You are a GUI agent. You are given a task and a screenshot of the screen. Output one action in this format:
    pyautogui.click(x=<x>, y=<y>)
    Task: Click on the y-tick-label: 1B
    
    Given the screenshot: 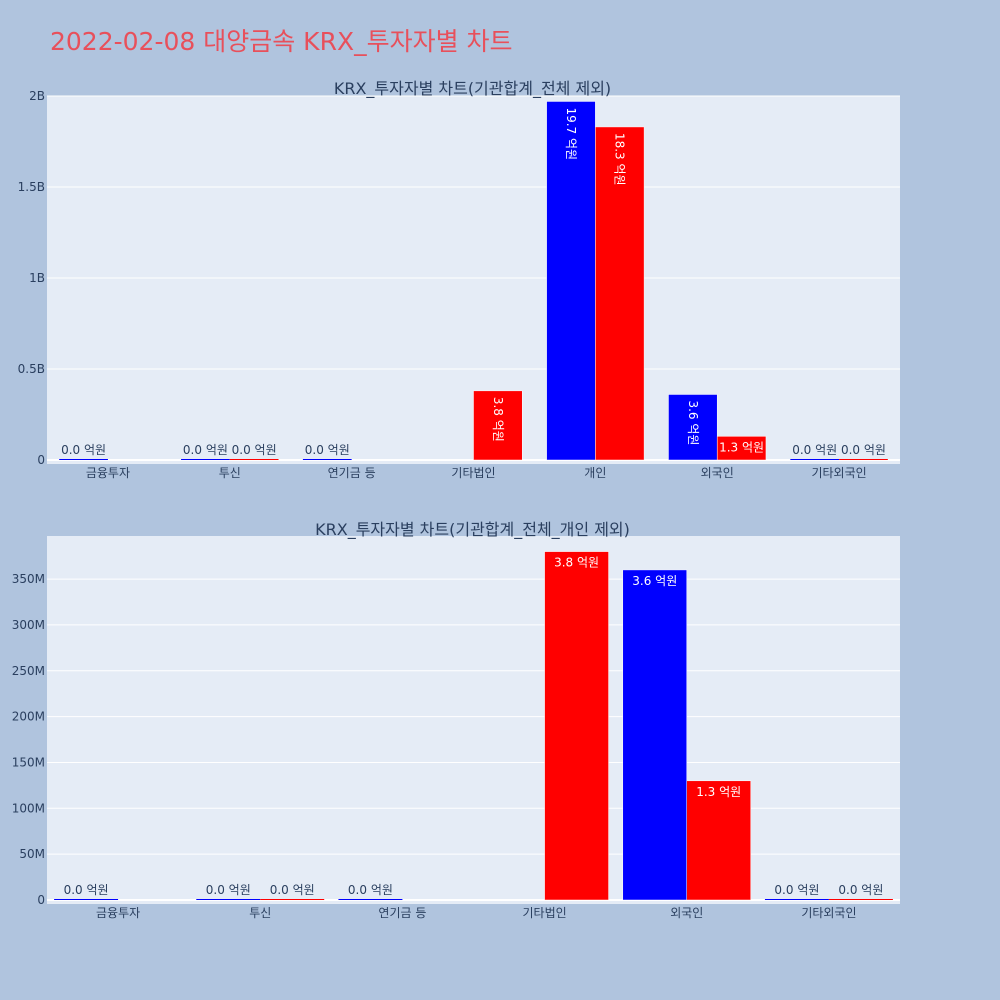 What is the action you would take?
    pyautogui.click(x=37, y=278)
    